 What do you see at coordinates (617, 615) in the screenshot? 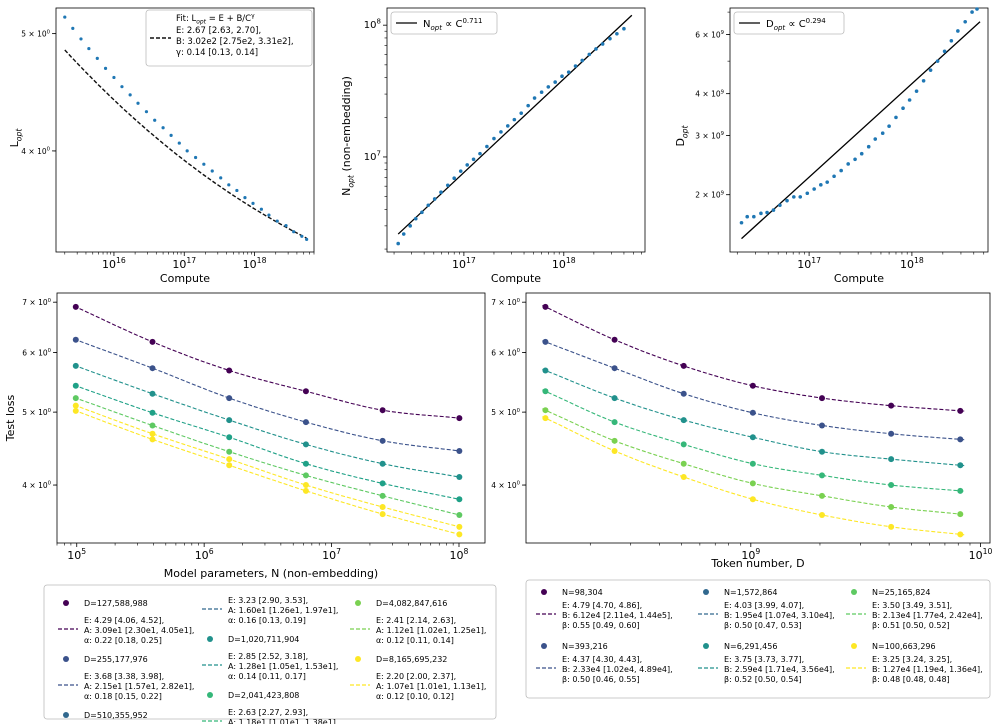
I see `legend-fit-text: B: 6.12e4 [2.11e4, 1.44e5],` at bounding box center [617, 615].